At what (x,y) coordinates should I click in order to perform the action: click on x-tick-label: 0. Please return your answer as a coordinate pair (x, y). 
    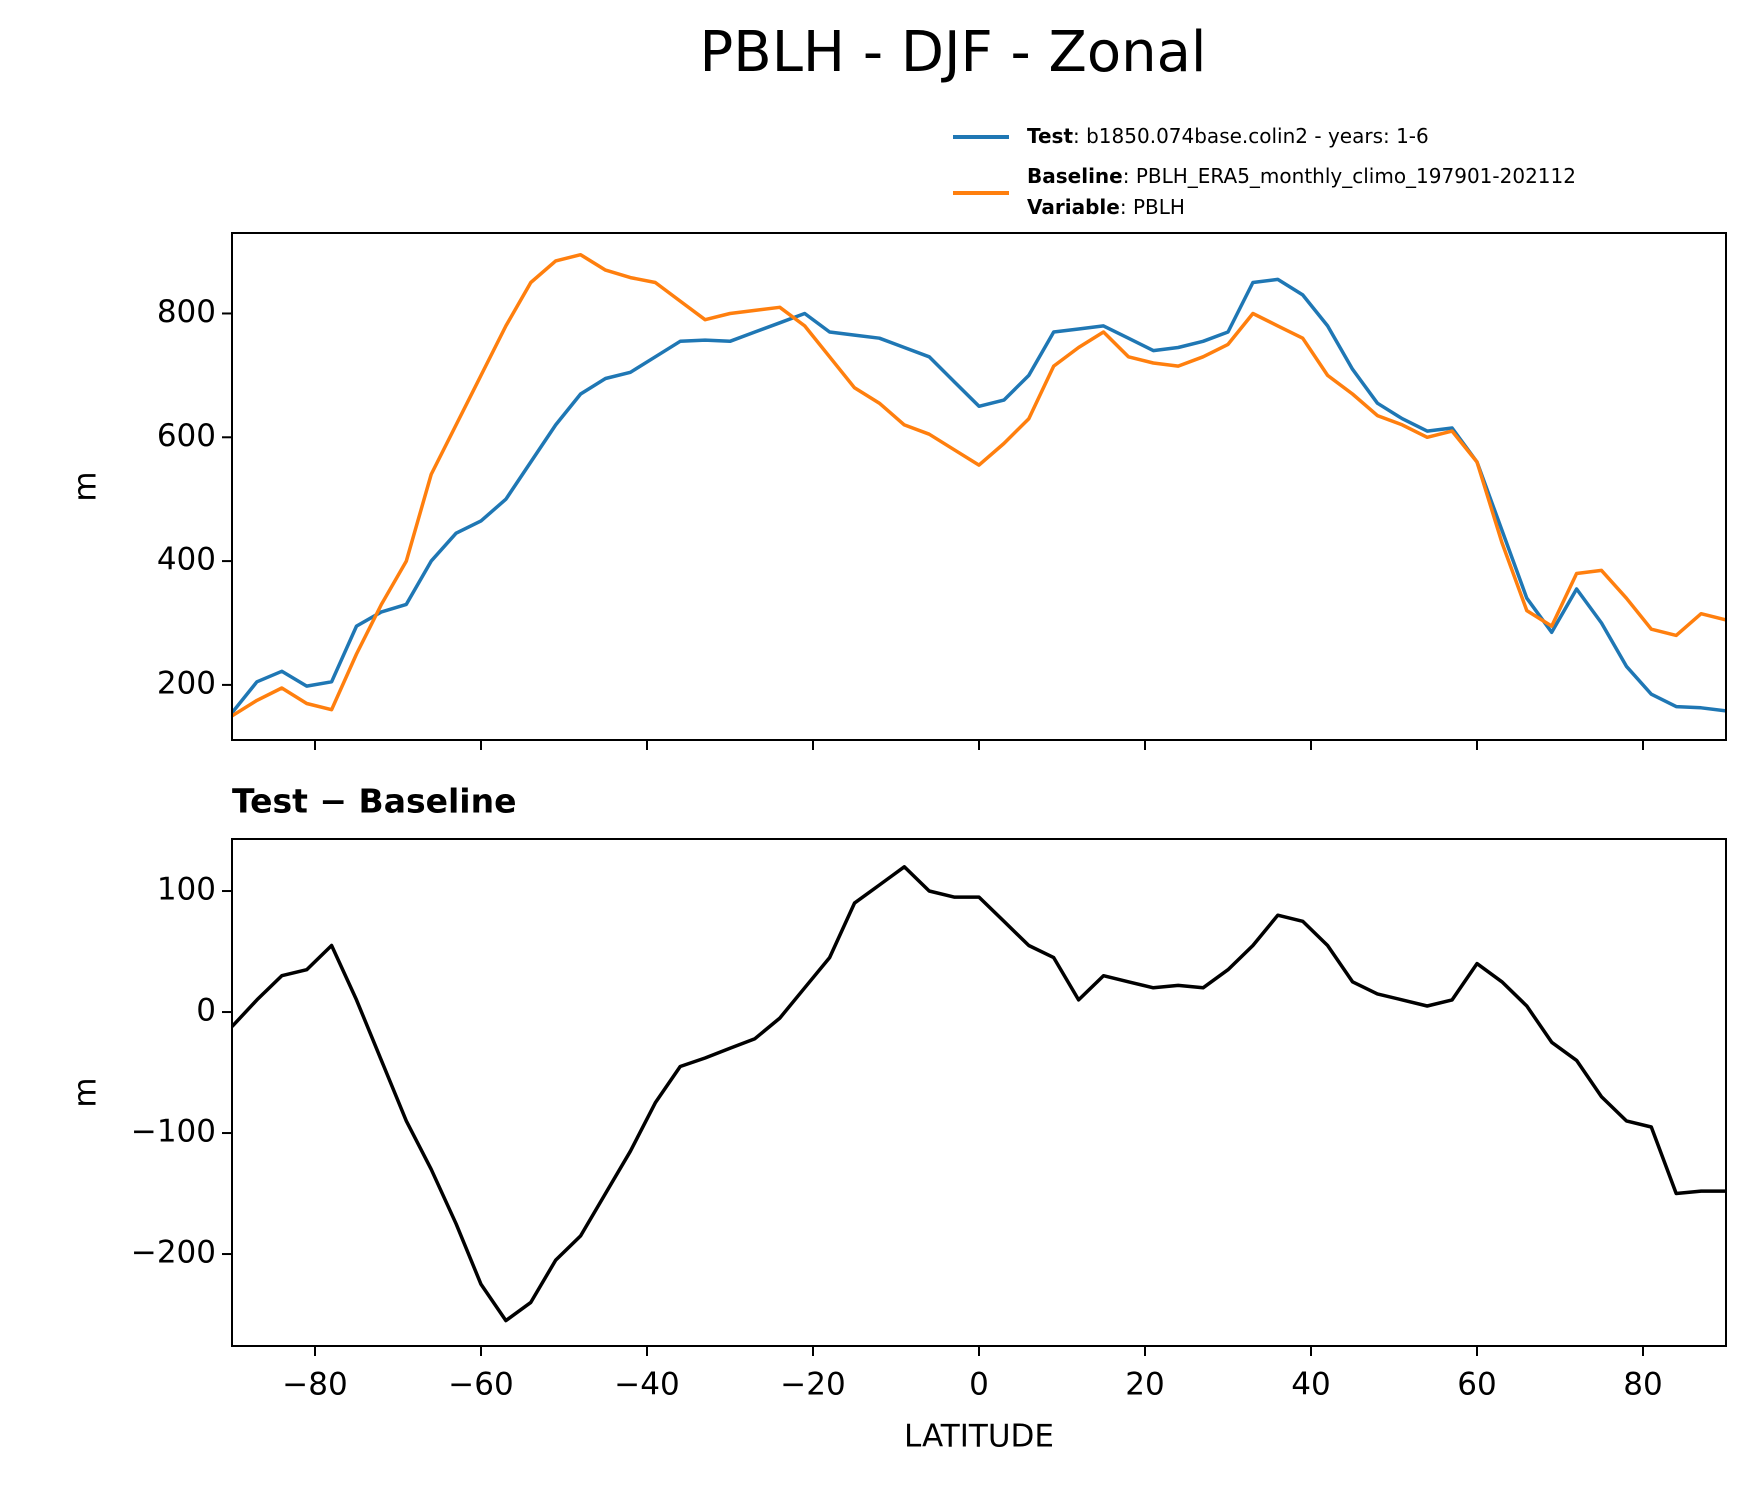
    Looking at the image, I should click on (979, 1385).